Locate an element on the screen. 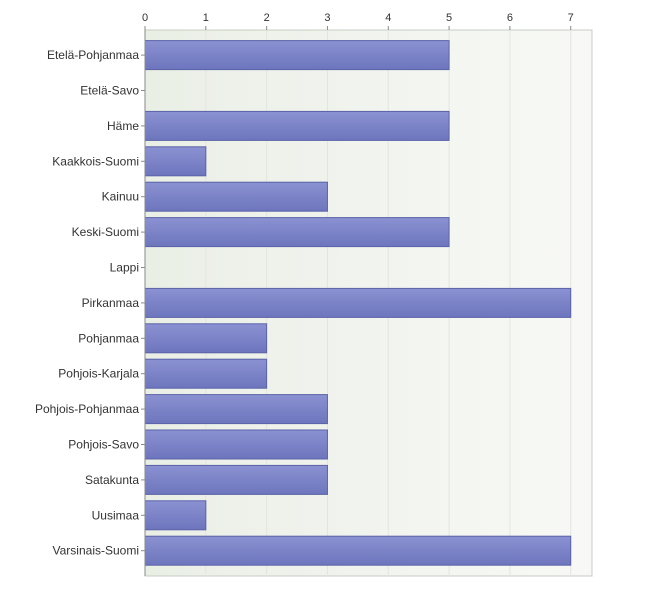 Image resolution: width=653 pixels, height=596 pixels. category-label: Keski-Suomi is located at coordinates (105, 232).